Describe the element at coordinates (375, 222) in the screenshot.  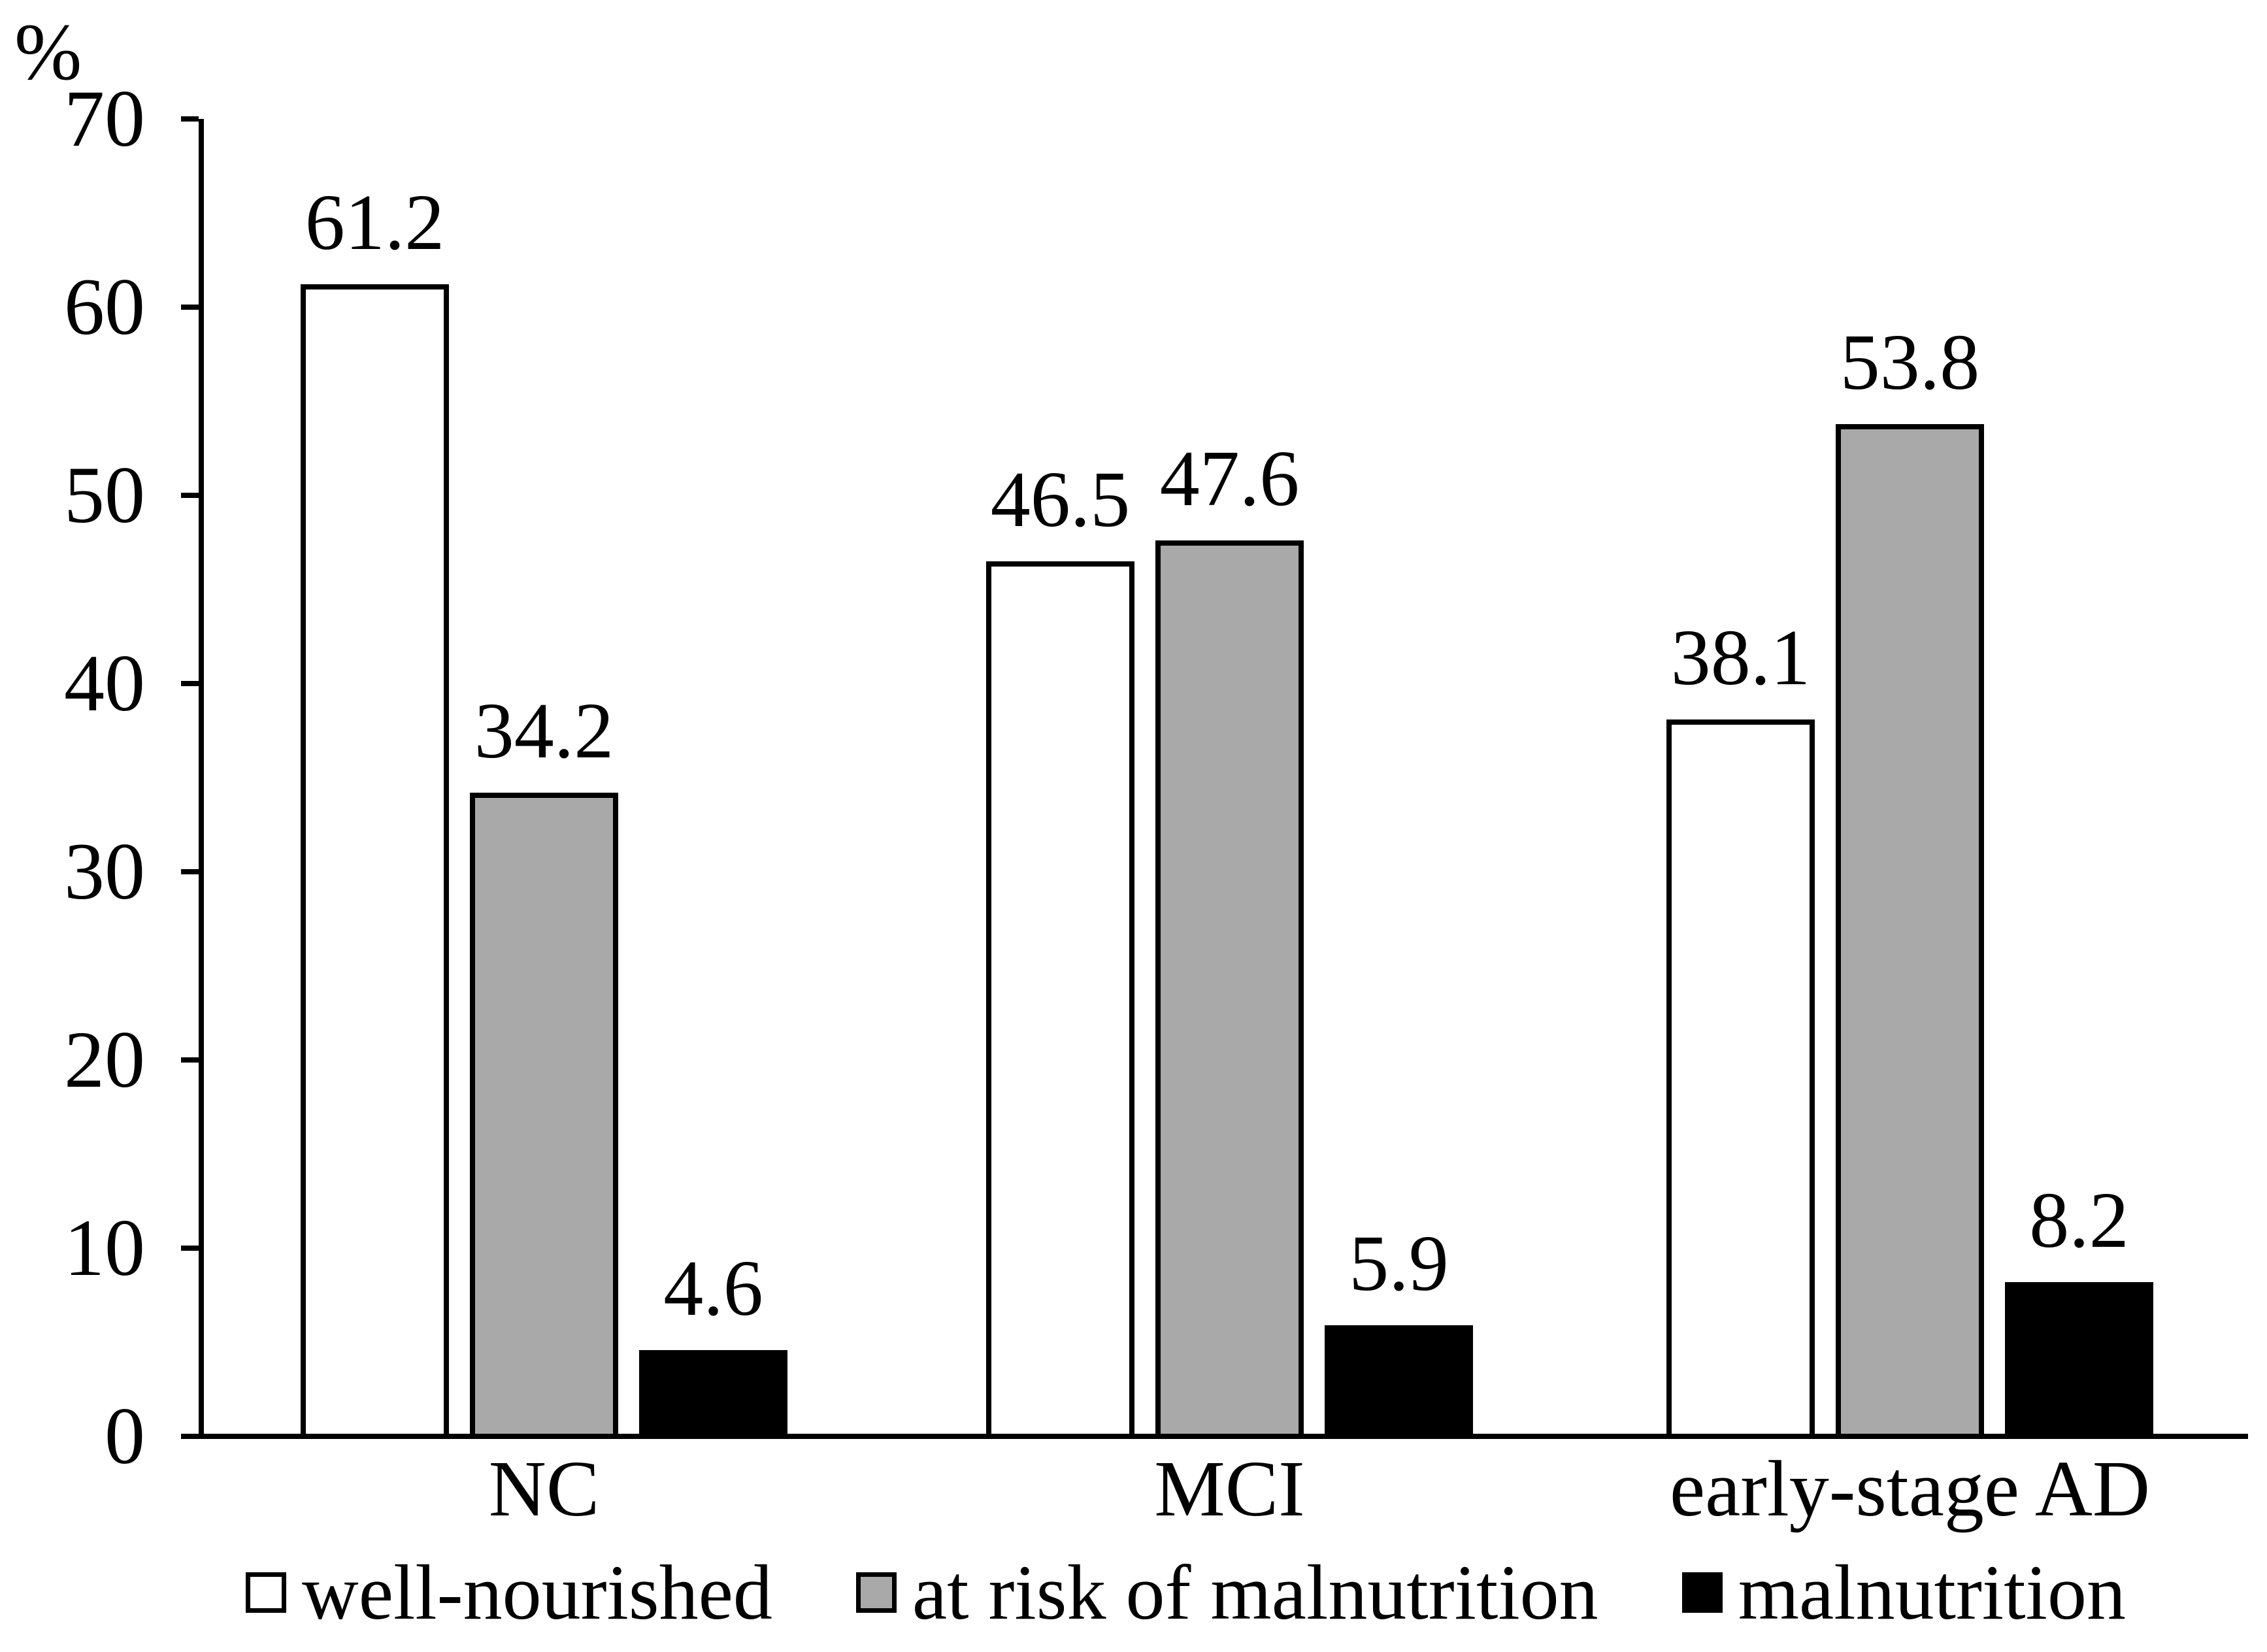
I see `bar-value-label-well-nourished-nc: 61.2` at that location.